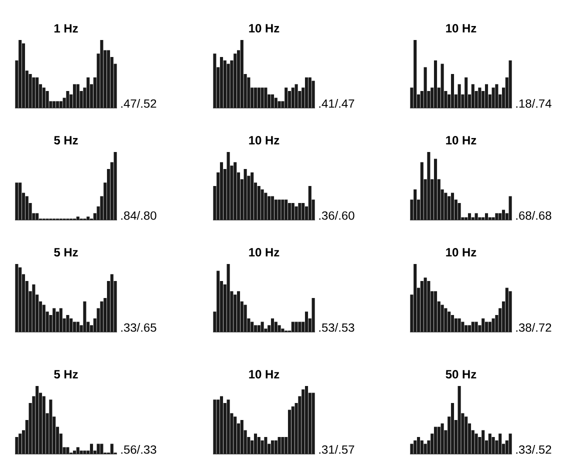 The width and height of the screenshot is (577, 466). I want to click on text: .38/.72, so click(534, 327).